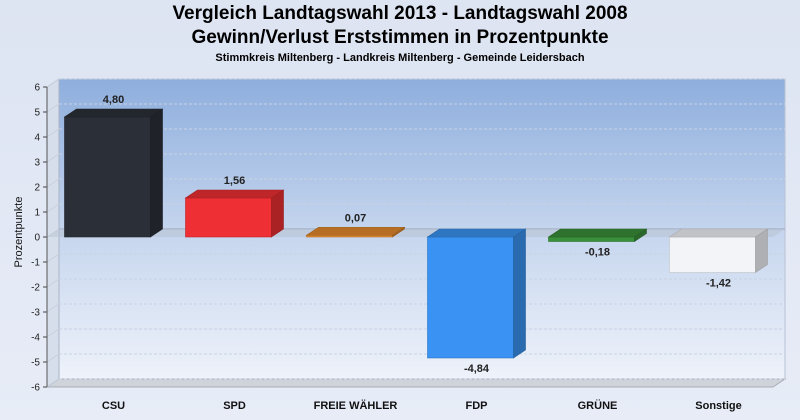  Describe the element at coordinates (37, 238) in the screenshot. I see `y-tick-label: 0` at that location.